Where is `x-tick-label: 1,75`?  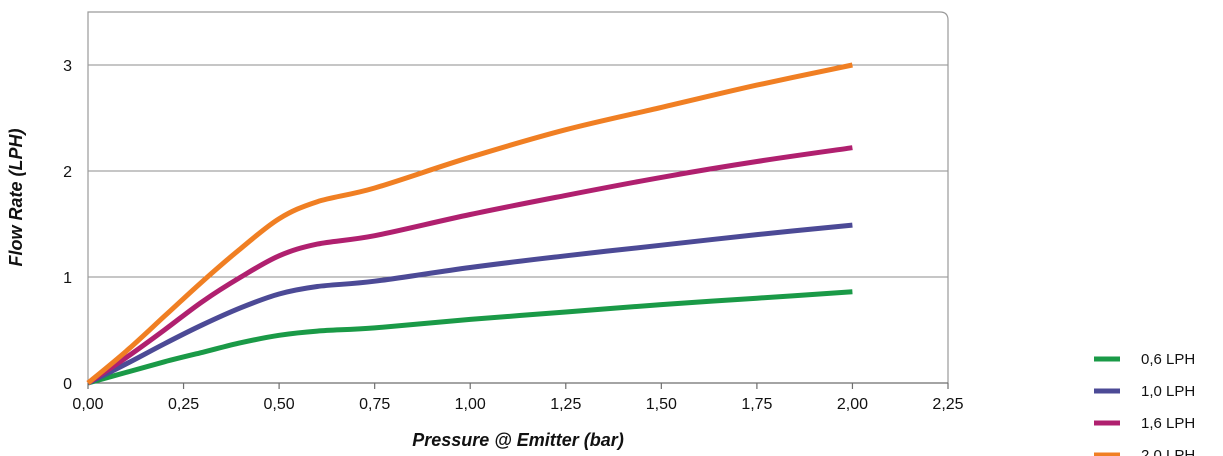
x-tick-label: 1,75 is located at coordinates (756, 404).